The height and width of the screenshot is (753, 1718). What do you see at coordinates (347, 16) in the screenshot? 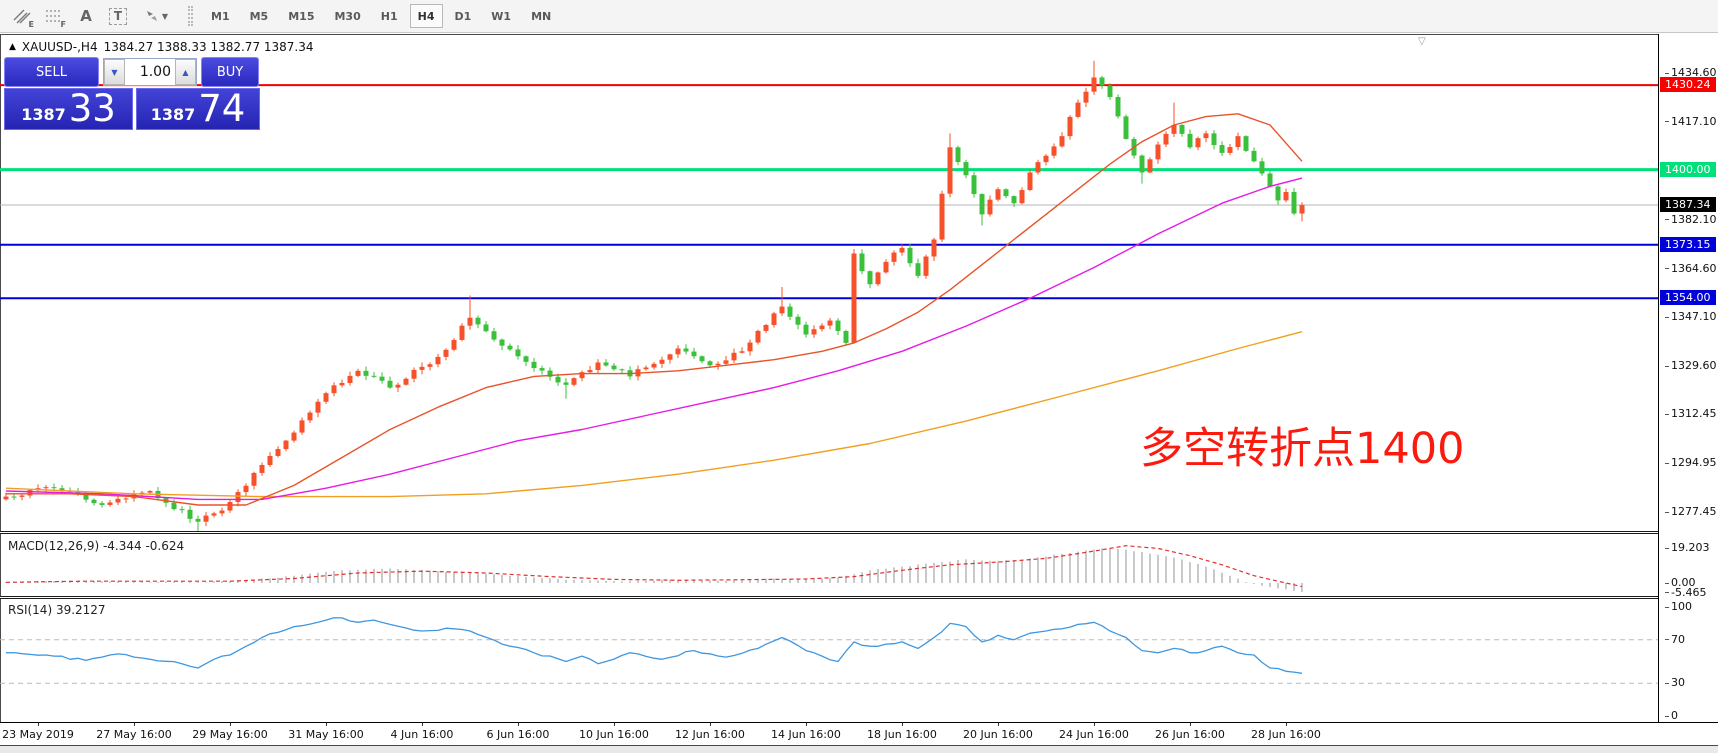
I see `timeframe-button-m30: M30` at bounding box center [347, 16].